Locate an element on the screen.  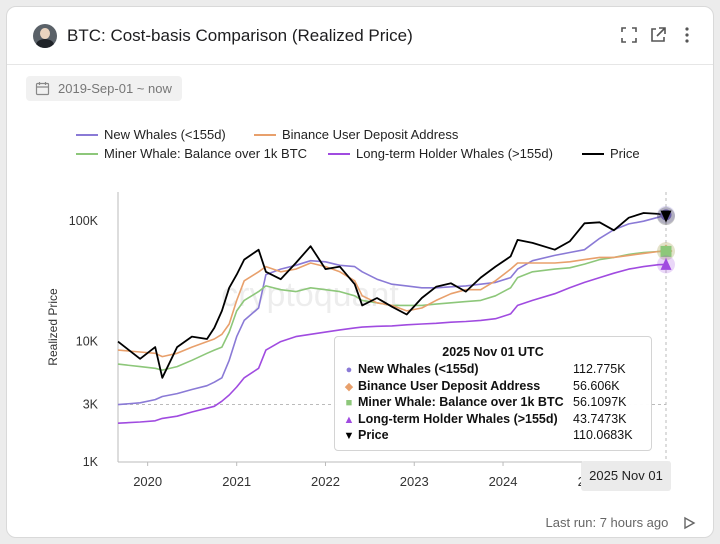
tooltip-row: ◆ Binance User Deposit Address 56.606K is located at coordinates (493, 387).